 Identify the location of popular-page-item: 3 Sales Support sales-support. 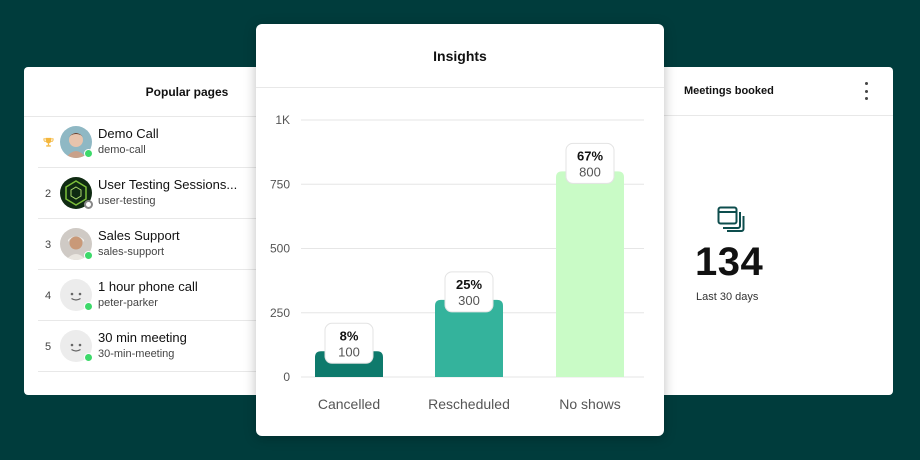
(159, 244).